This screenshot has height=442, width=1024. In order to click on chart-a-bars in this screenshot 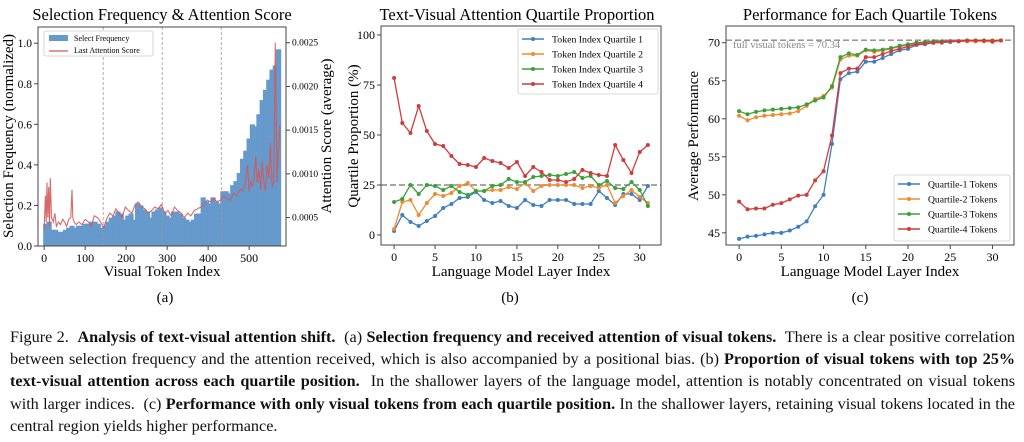, I will do `click(162, 148)`.